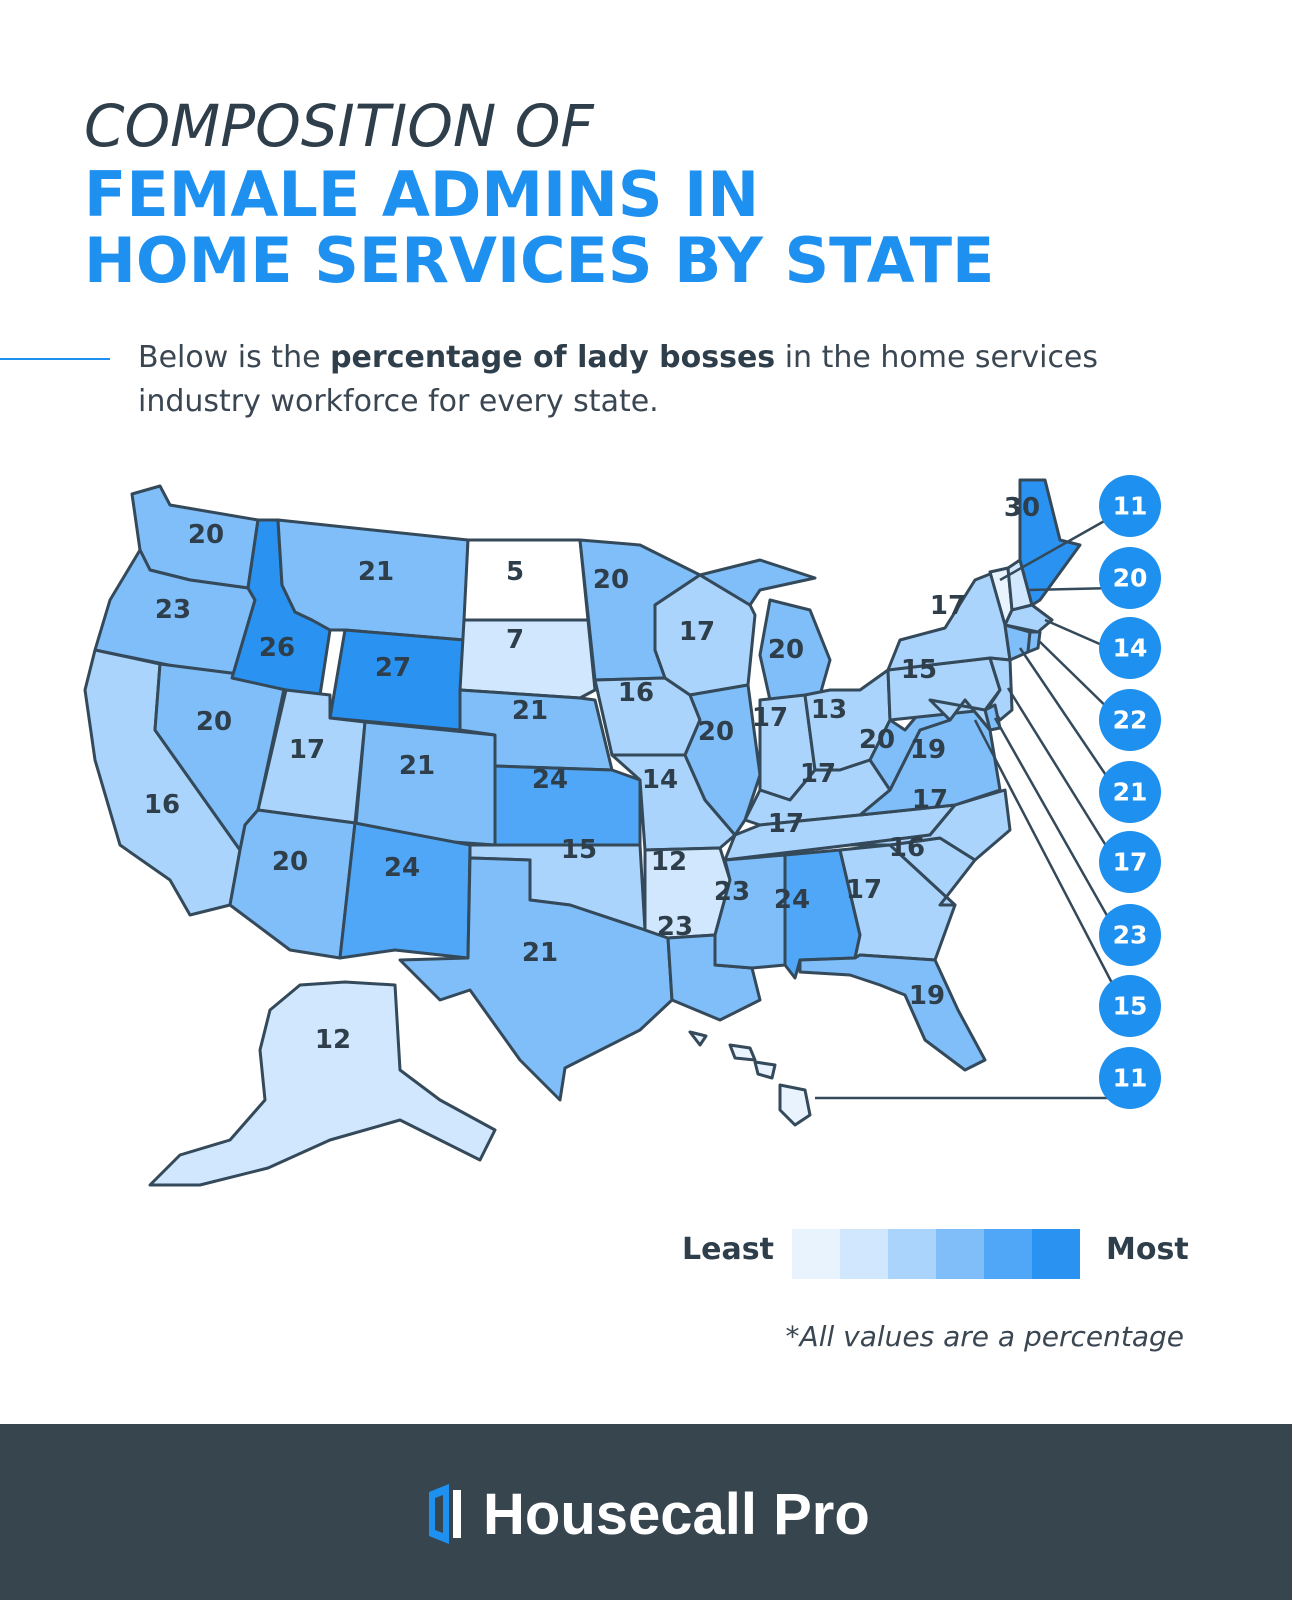  Describe the element at coordinates (927, 996) in the screenshot. I see `state-value-FL: 19` at that location.